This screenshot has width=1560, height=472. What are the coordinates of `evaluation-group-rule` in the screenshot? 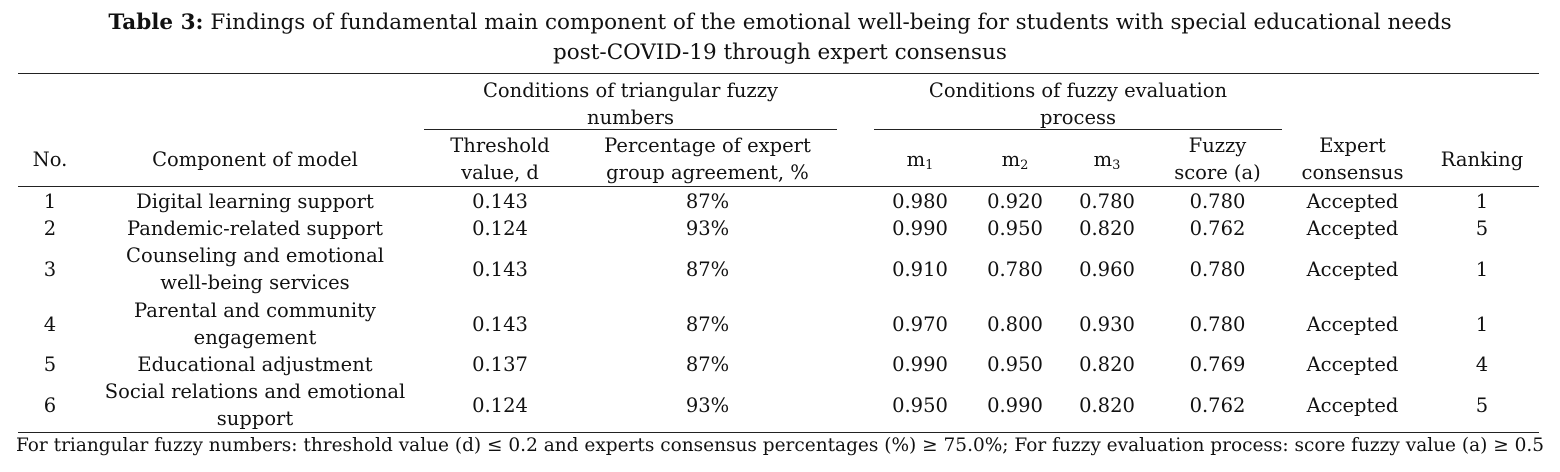 It's located at (1078, 129).